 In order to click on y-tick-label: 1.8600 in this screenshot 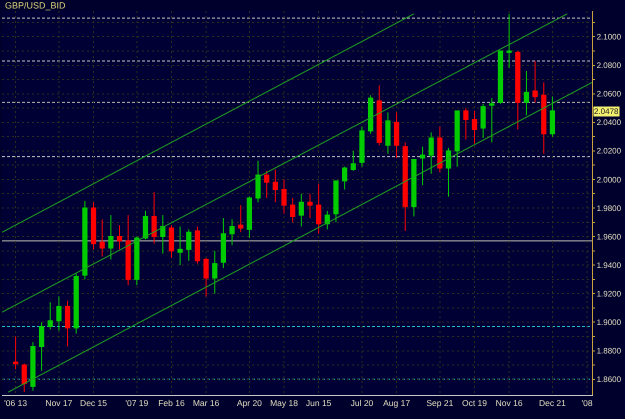, I will do `click(609, 379)`.